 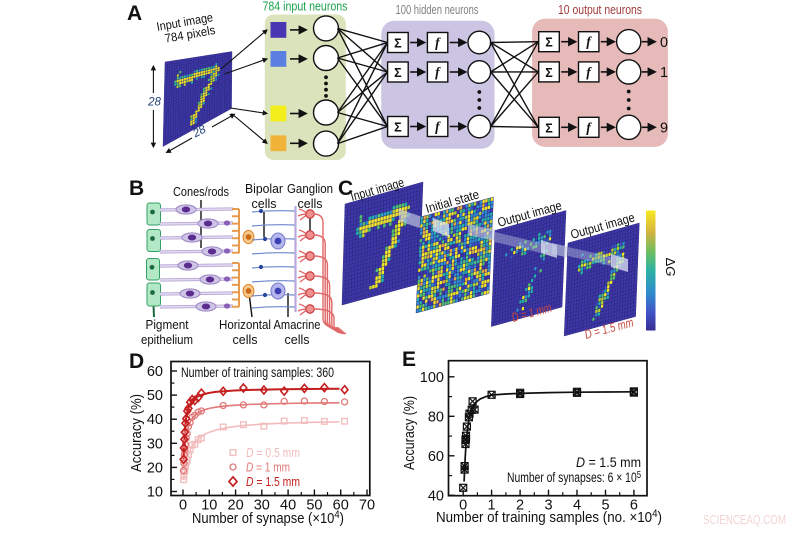 I want to click on svg-text: Cones/rods, so click(x=201, y=191).